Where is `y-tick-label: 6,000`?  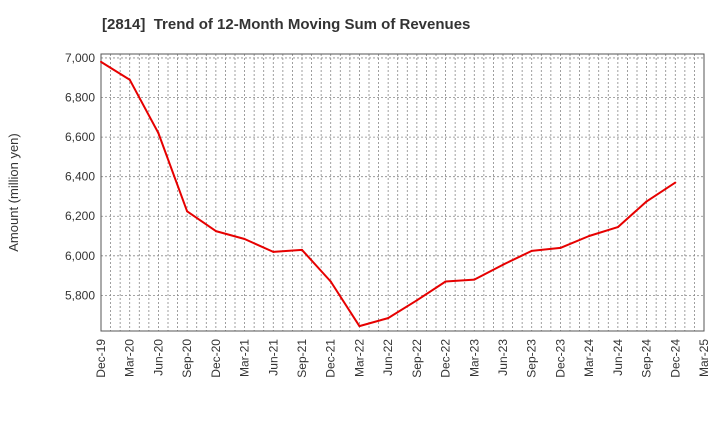
y-tick-label: 6,000 is located at coordinates (80, 256).